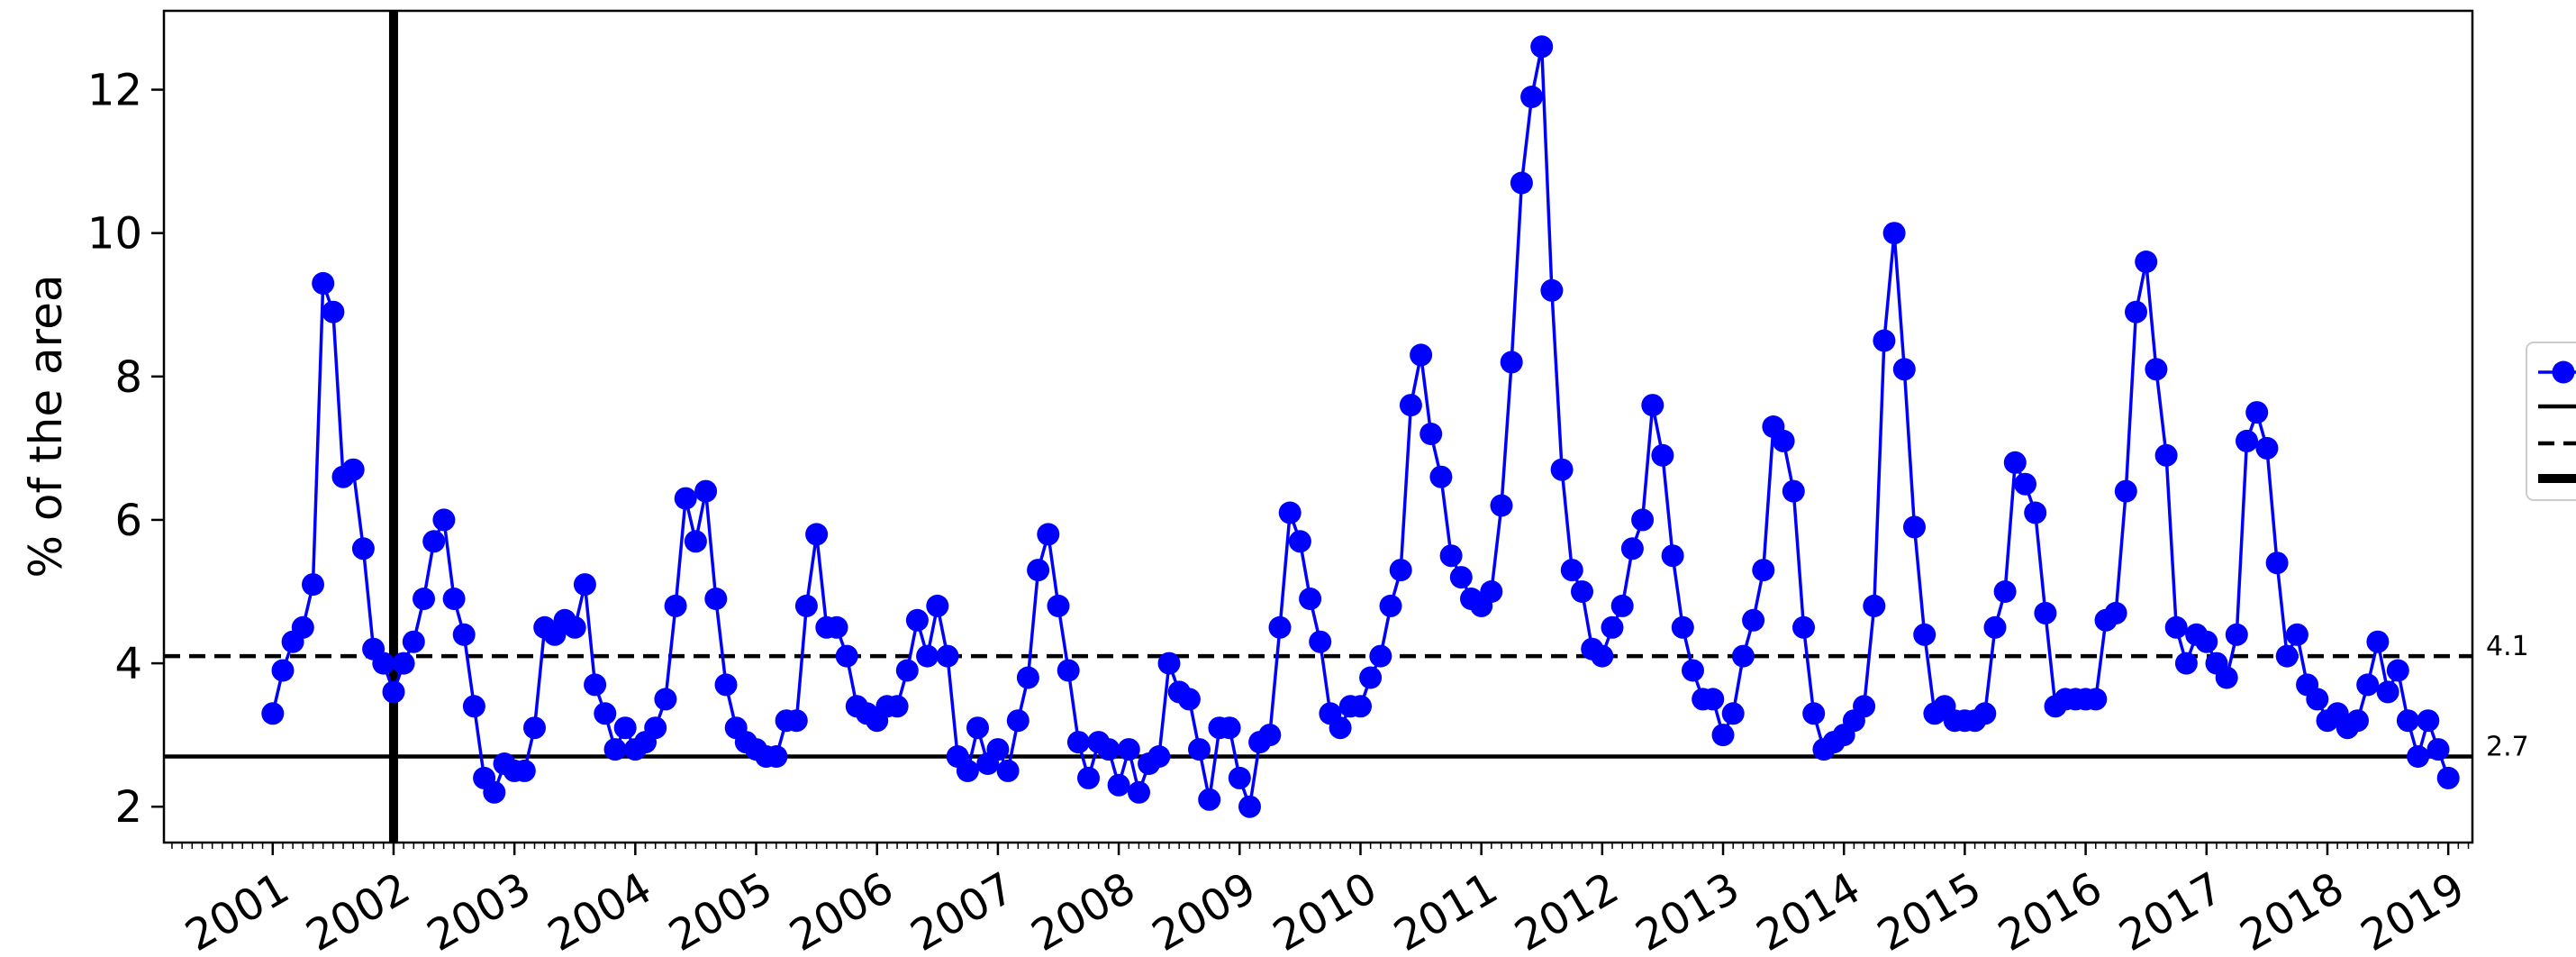 Image resolution: width=2576 pixels, height=957 pixels. What do you see at coordinates (479, 909) in the screenshot?
I see `x-tick-label: 2003` at bounding box center [479, 909].